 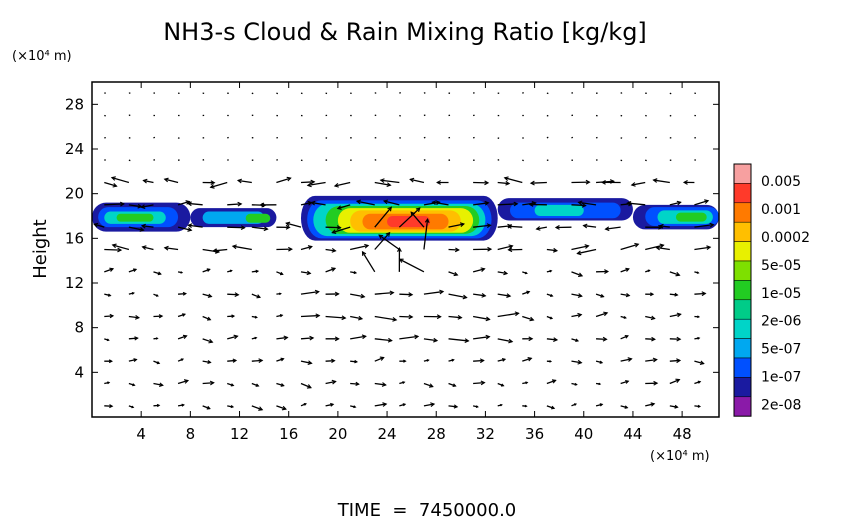 What do you see at coordinates (781, 294) in the screenshot?
I see `colorbar-label: 1e-05` at bounding box center [781, 294].